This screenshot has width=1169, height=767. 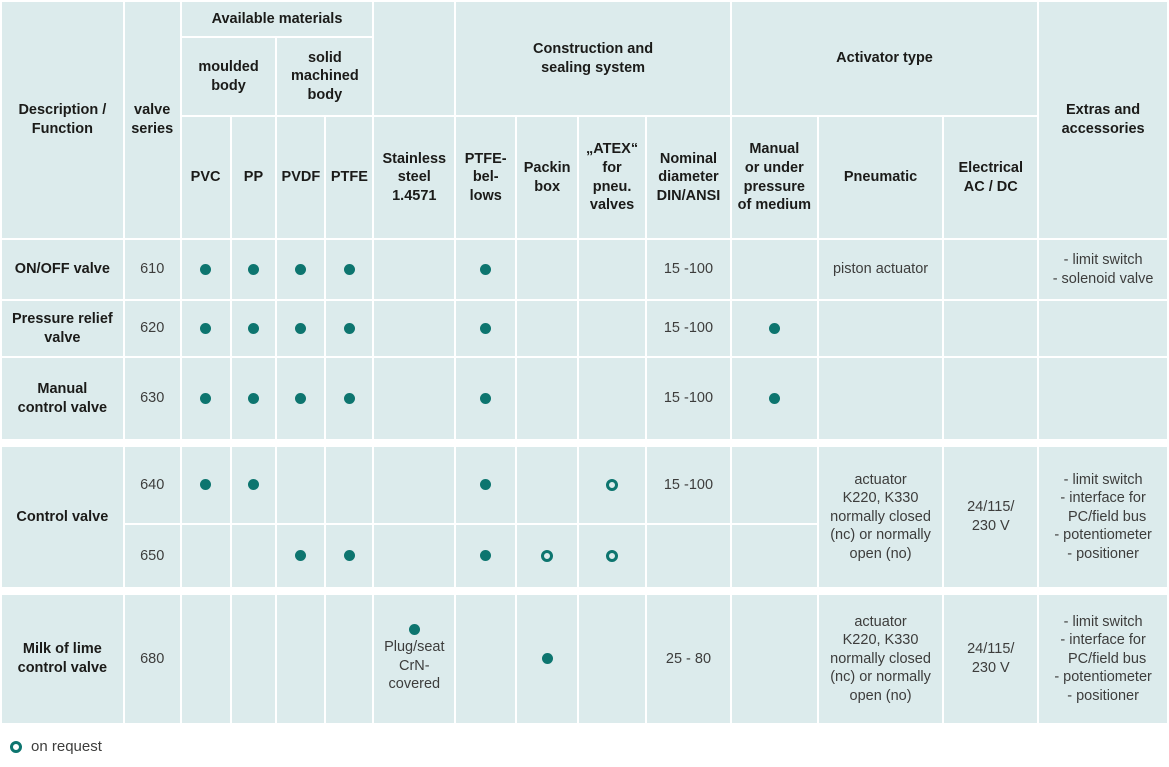 I want to click on row-description: Control valve, so click(x=62, y=517).